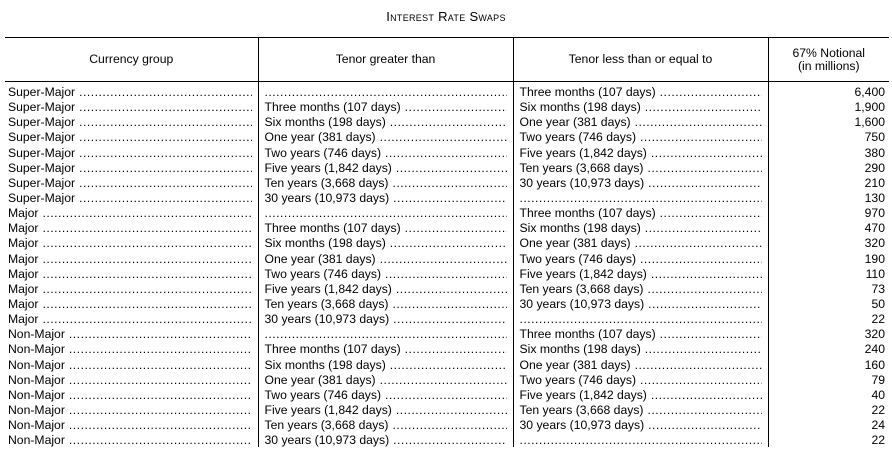  Describe the element at coordinates (323, 273) in the screenshot. I see `cell-tenor-greater-text: Two years (746 days)` at that location.